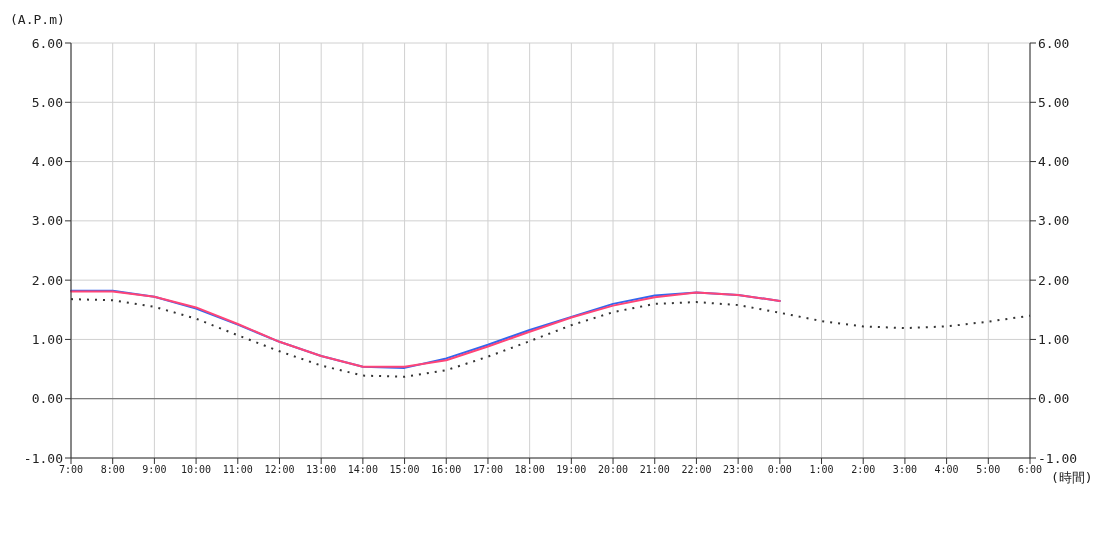  Describe the element at coordinates (696, 470) in the screenshot. I see `x-tick-label: 22:00` at that location.